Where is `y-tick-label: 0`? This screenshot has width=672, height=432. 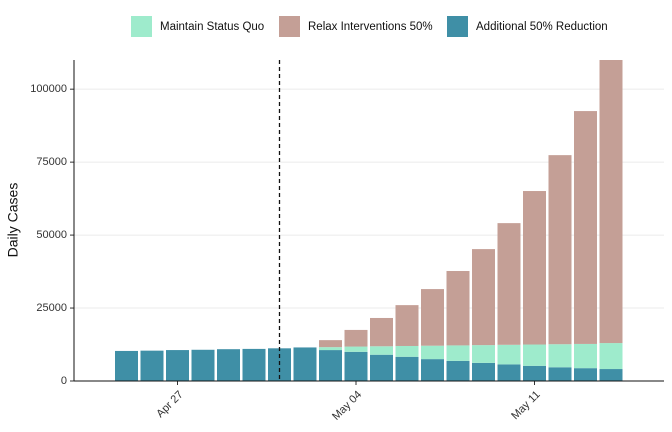
y-tick-label: 0 is located at coordinates (64, 381).